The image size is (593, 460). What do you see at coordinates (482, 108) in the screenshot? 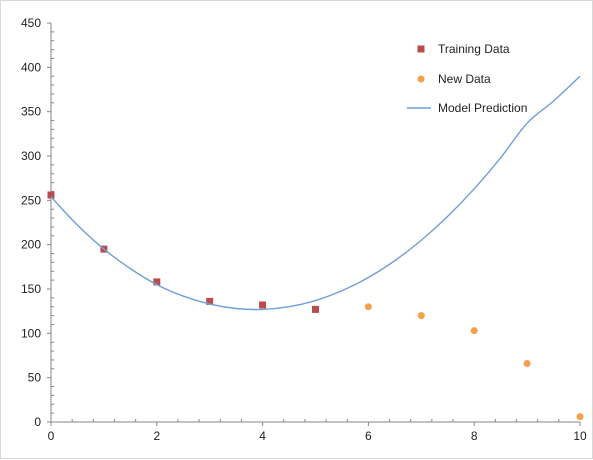
I see `legend-label: Model Prediction` at bounding box center [482, 108].